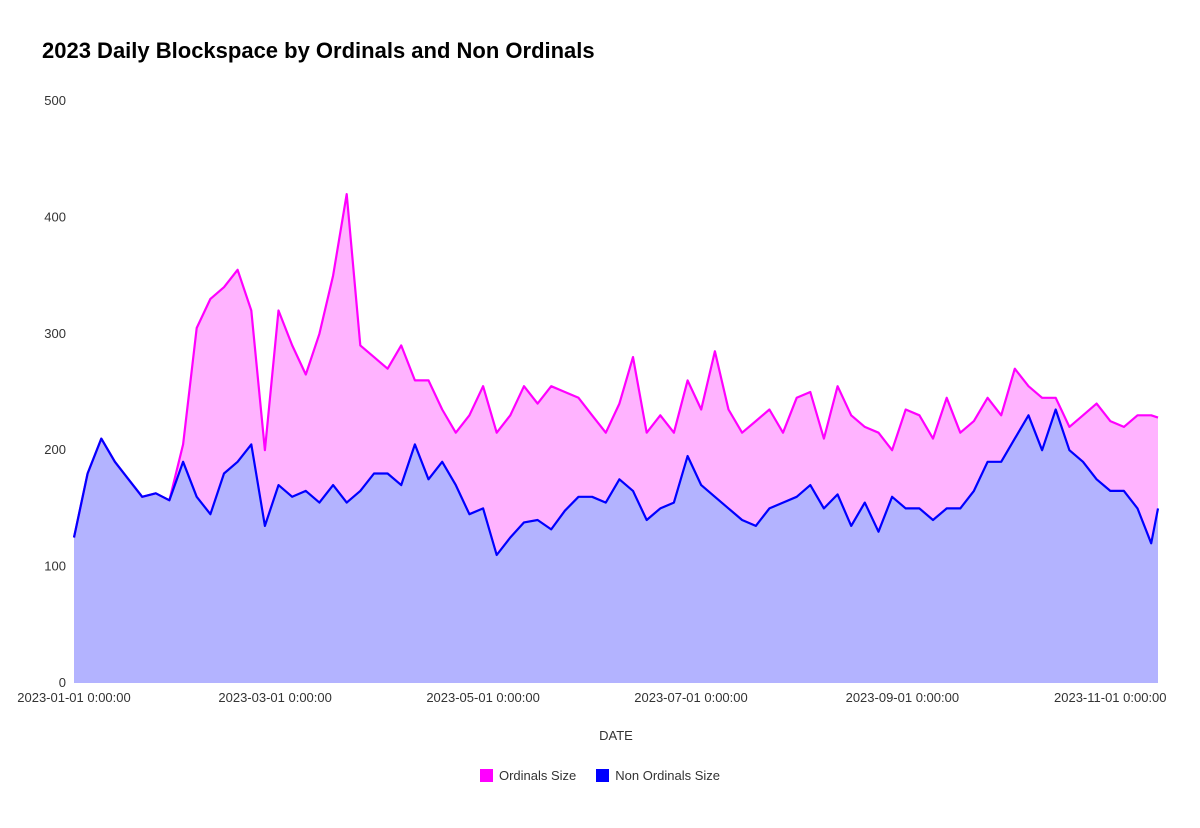  Describe the element at coordinates (1110, 697) in the screenshot. I see `x-tick-label: 2023-11-01 0:00:00` at that location.